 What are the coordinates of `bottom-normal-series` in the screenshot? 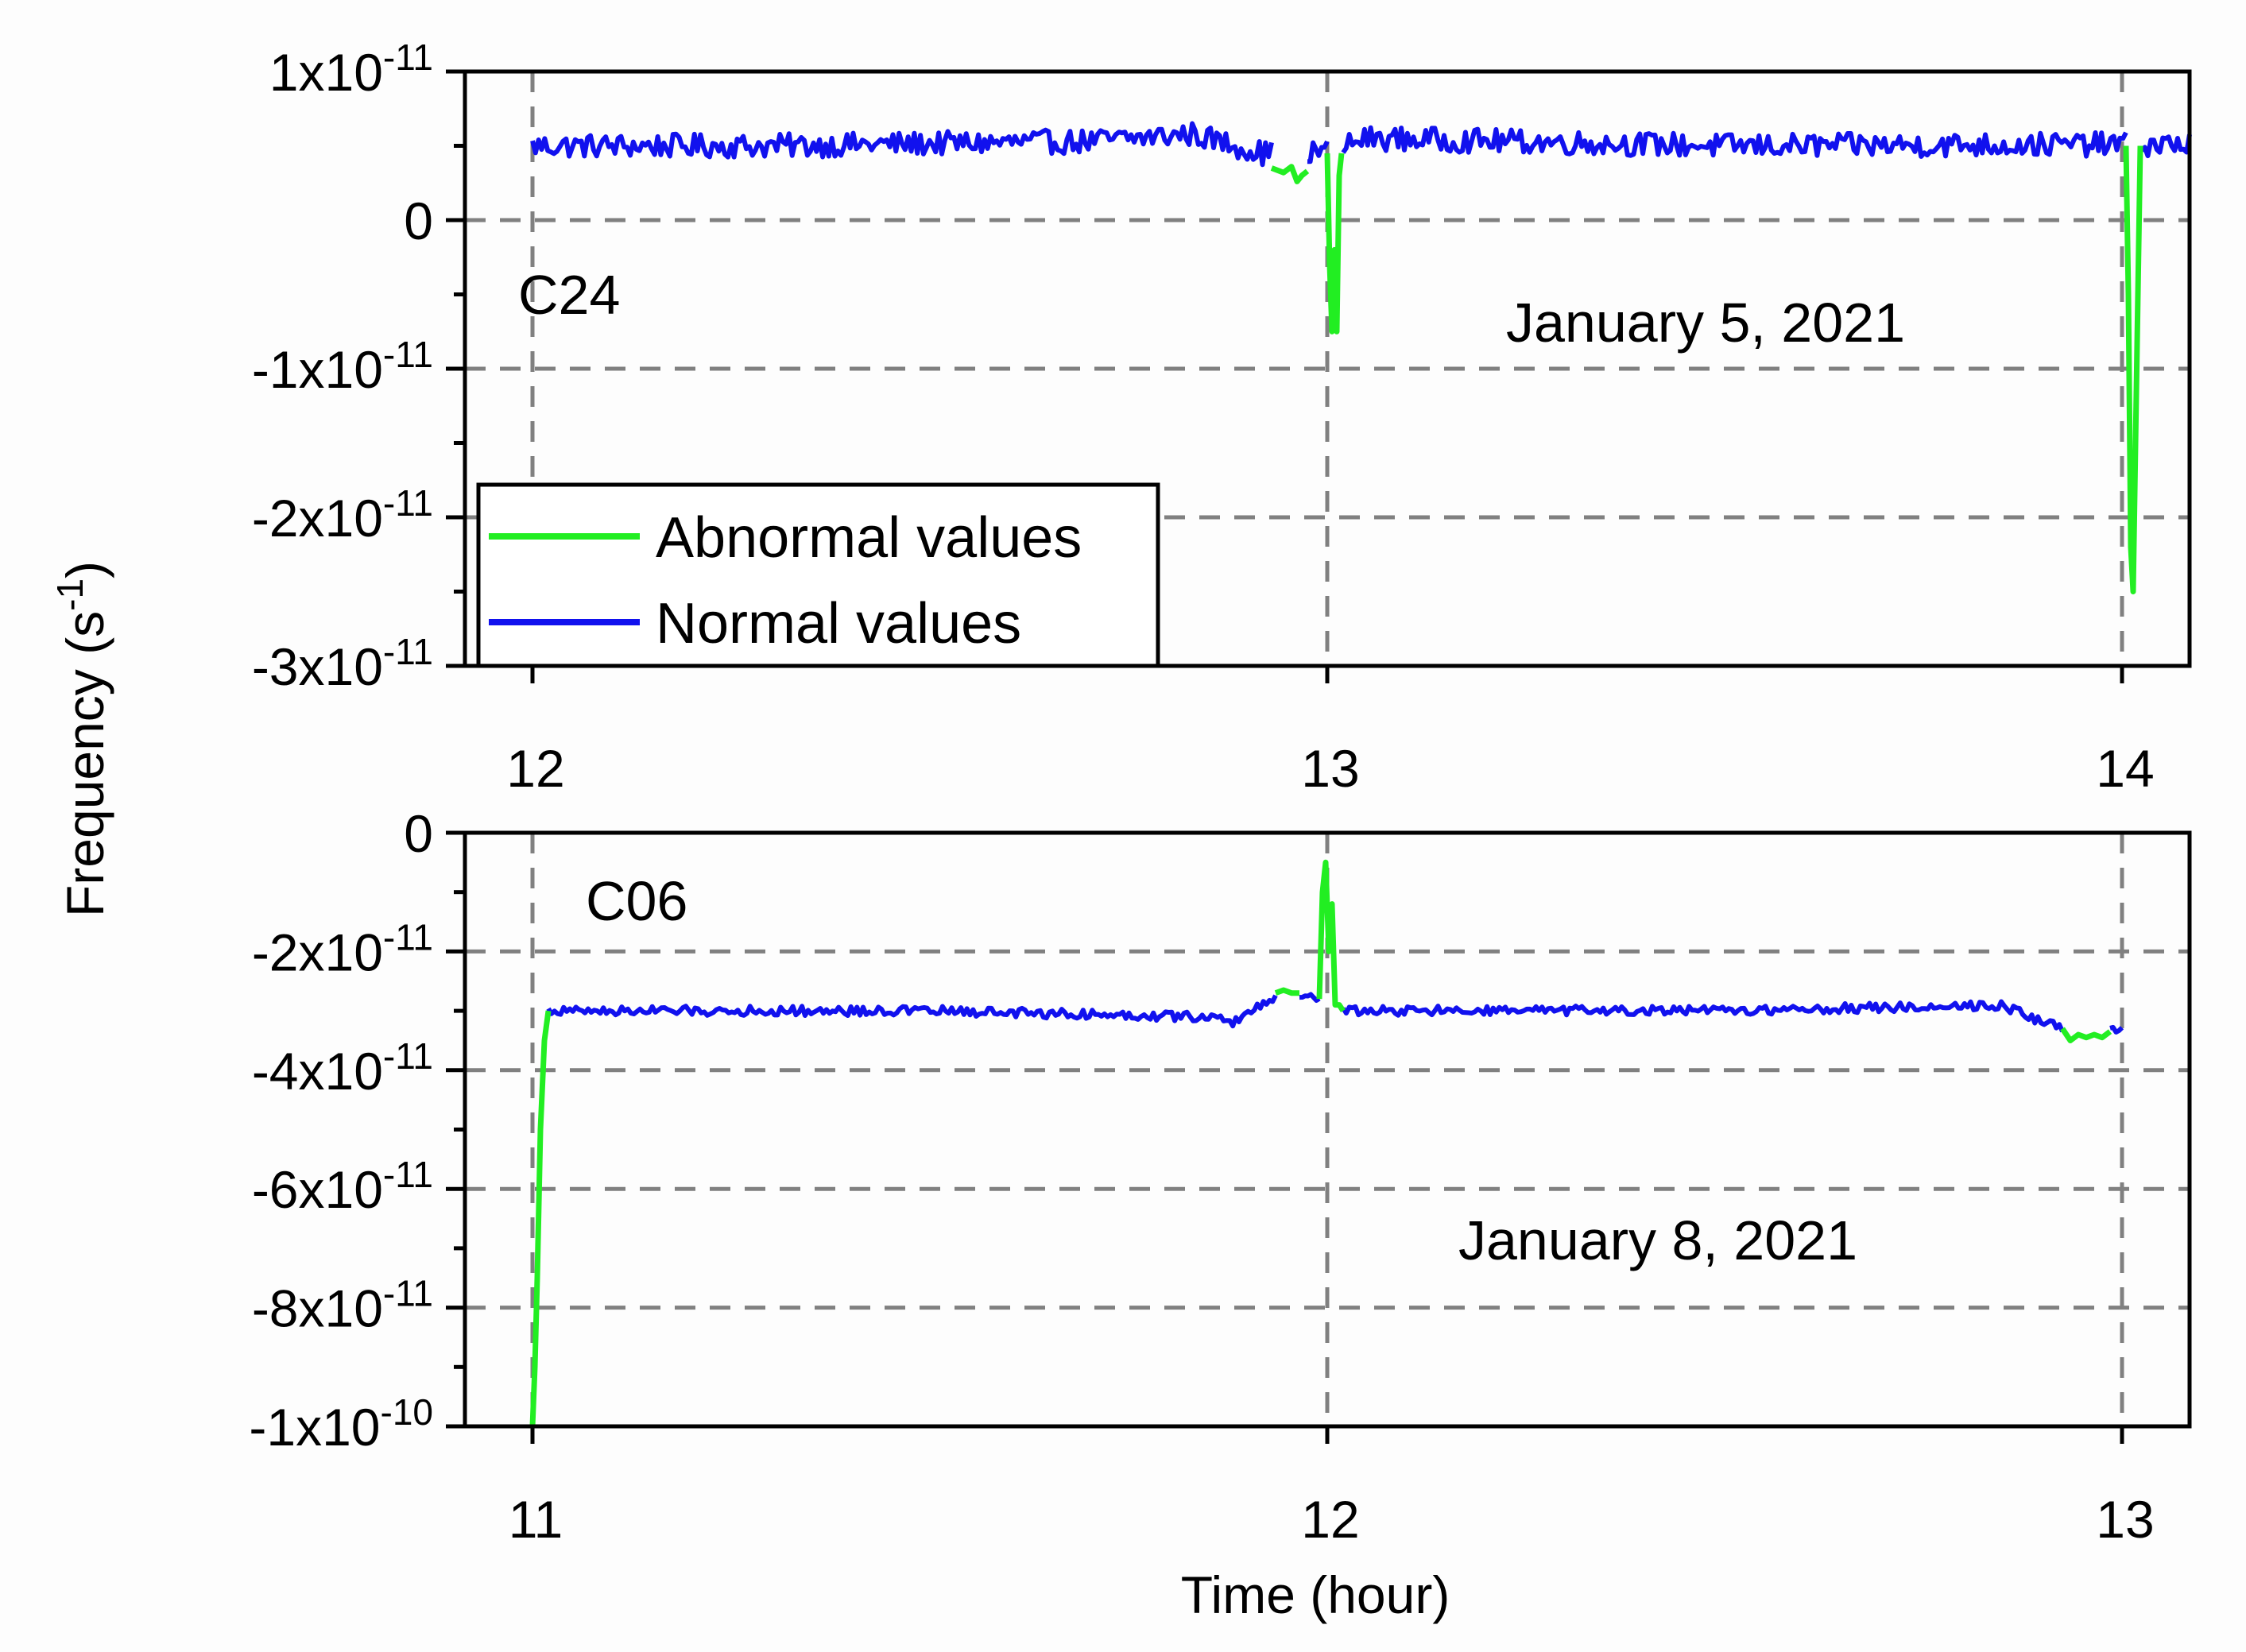 It's located at (1335, 1013).